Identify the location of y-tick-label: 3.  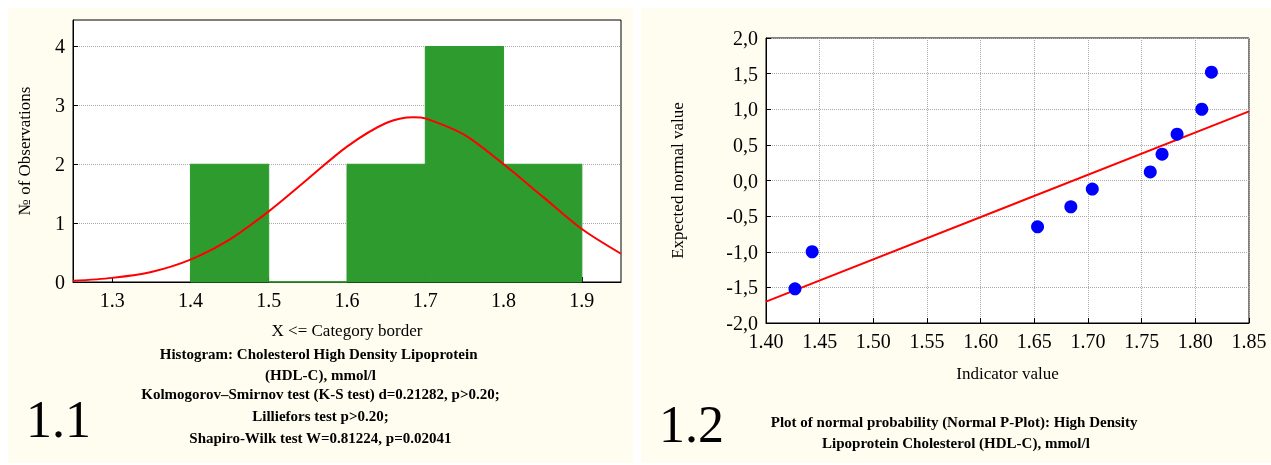
(60, 105).